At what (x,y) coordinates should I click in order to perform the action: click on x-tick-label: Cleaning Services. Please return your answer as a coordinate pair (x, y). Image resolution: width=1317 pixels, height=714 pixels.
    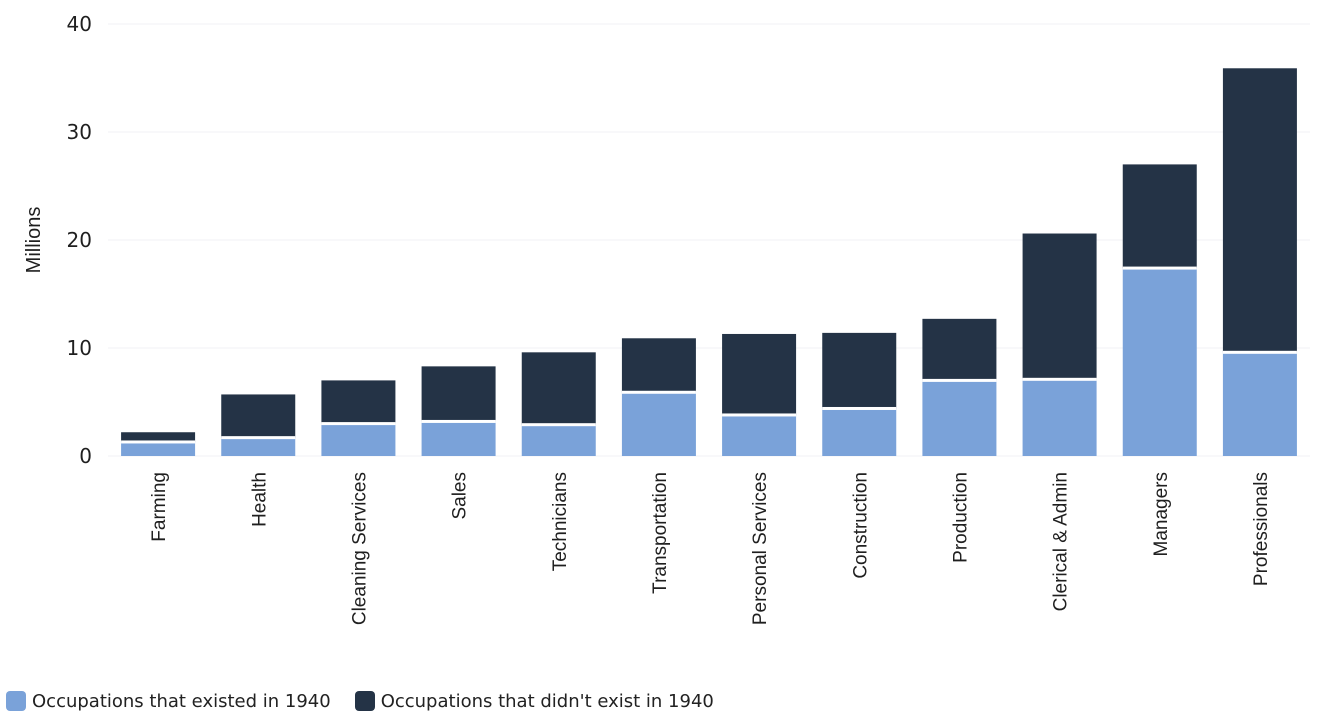
    Looking at the image, I should click on (359, 548).